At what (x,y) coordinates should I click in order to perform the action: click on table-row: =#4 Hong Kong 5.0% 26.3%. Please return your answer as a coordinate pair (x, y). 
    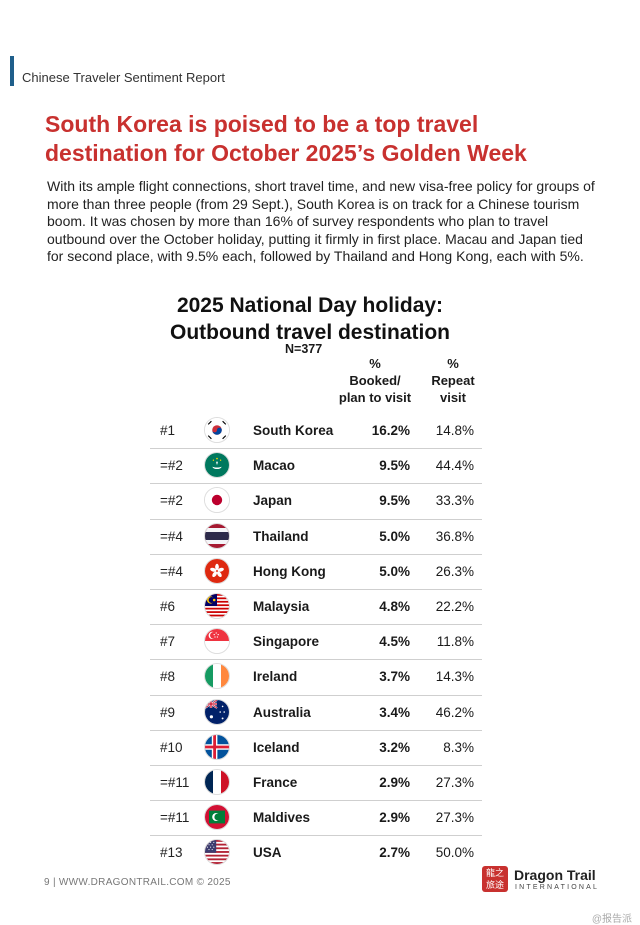
    Looking at the image, I should click on (316, 572).